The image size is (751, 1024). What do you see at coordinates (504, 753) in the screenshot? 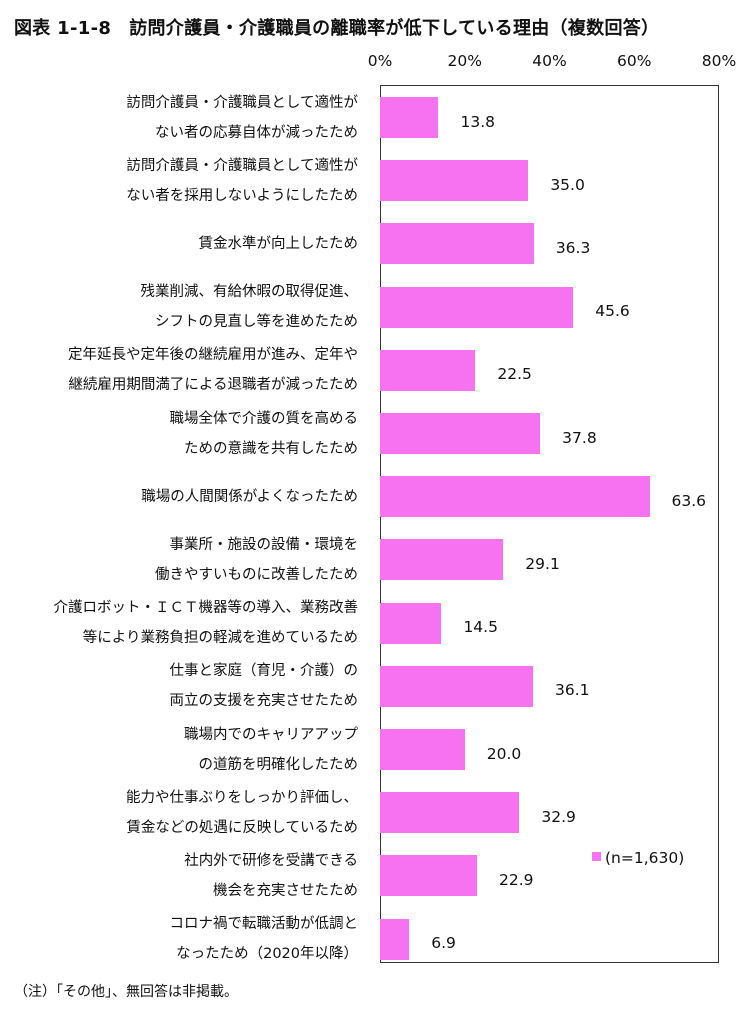
I see `data-label: 20.0` at bounding box center [504, 753].